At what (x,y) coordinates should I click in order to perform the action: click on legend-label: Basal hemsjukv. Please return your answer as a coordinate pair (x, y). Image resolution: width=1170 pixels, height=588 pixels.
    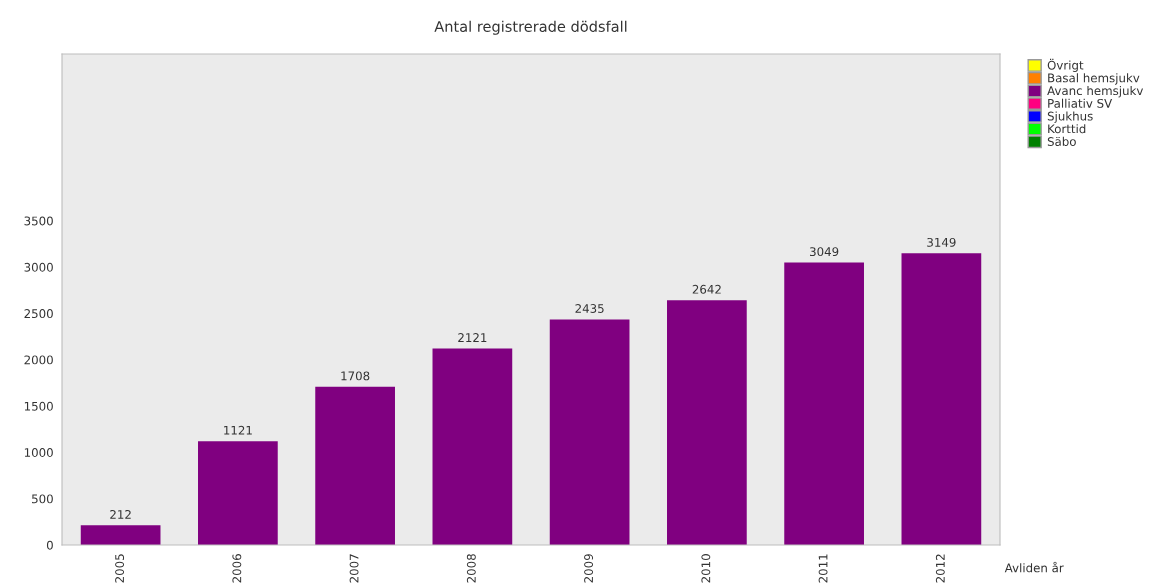
    Looking at the image, I should click on (1094, 79).